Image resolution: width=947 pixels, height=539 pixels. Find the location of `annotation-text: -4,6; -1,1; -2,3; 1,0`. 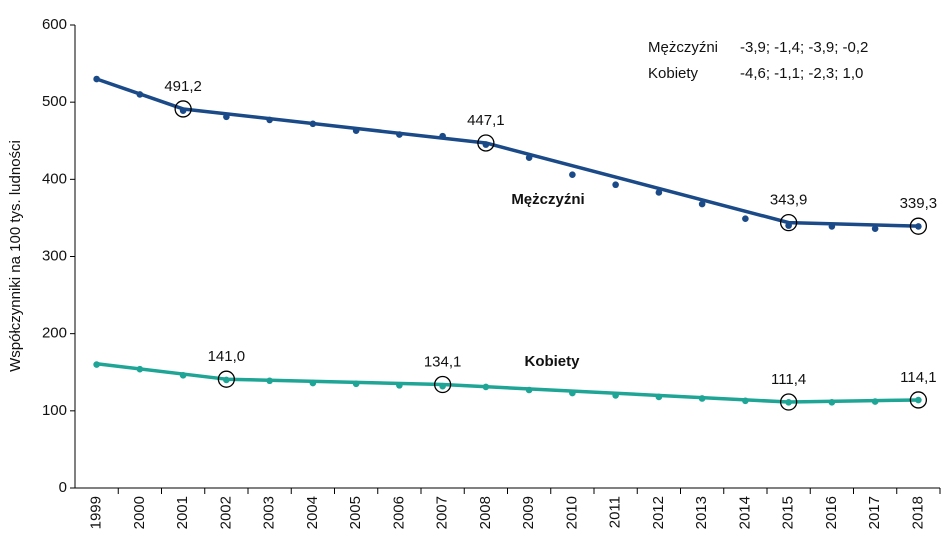

annotation-text: -4,6; -1,1; -2,3; 1,0 is located at coordinates (801, 73).